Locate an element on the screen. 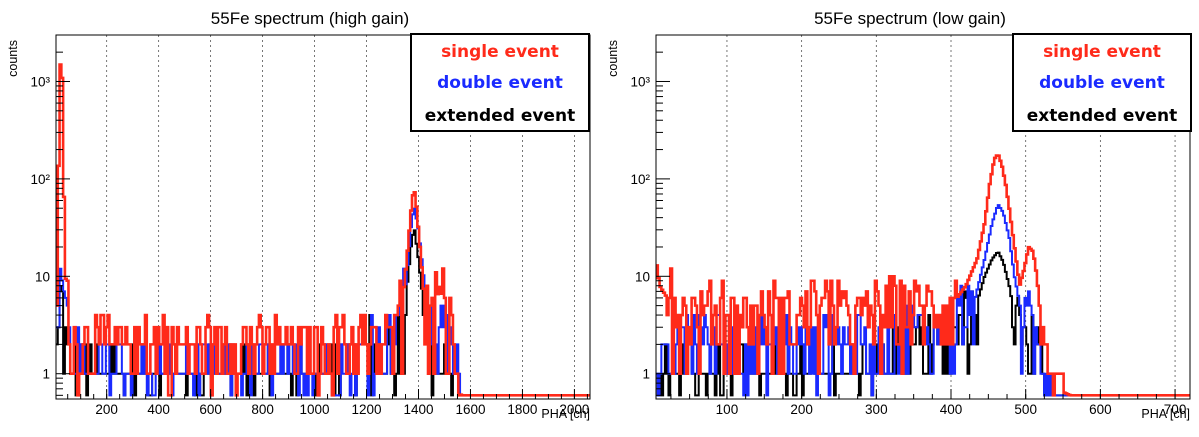 Image resolution: width=1199 pixels, height=437 pixels. x-tick-label: 1800 is located at coordinates (522, 409).